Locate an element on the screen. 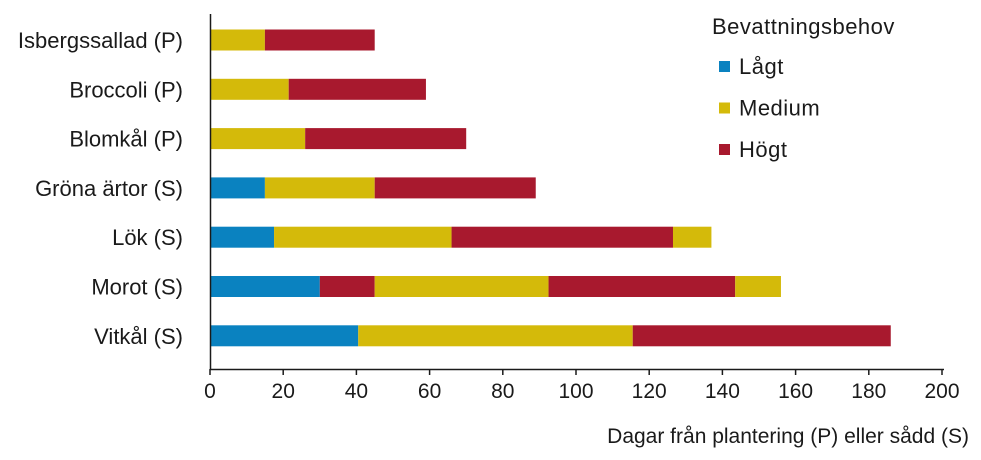 This screenshot has height=460, width=981. x-tick-label: 20 is located at coordinates (283, 391).